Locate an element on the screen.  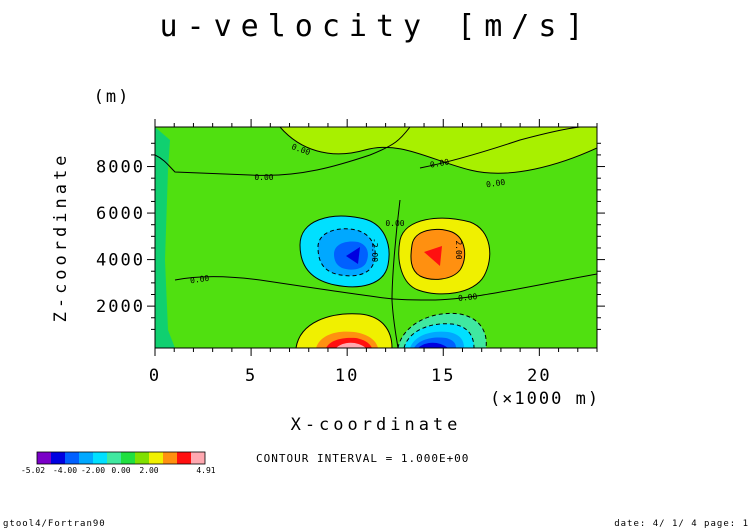
contour-band-left is located at coordinates (165, 237).